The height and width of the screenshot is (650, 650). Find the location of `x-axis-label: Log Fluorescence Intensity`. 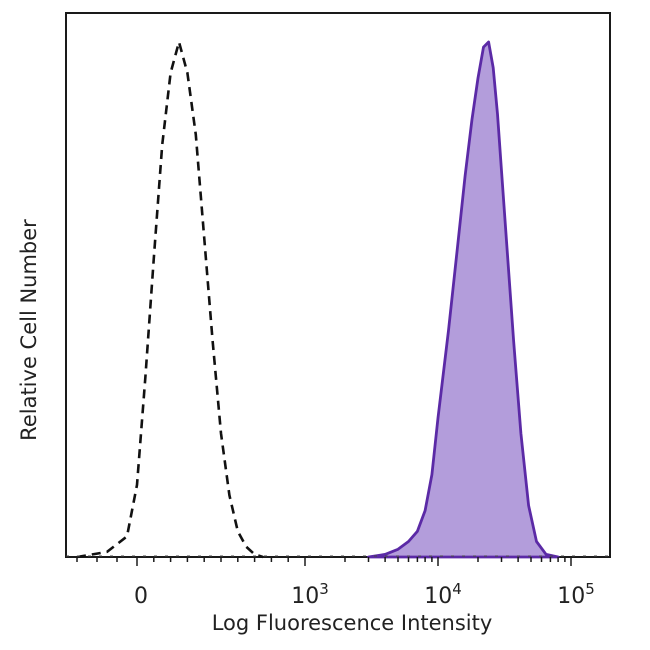

x-axis-label: Log Fluorescence Intensity is located at coordinates (352, 623).